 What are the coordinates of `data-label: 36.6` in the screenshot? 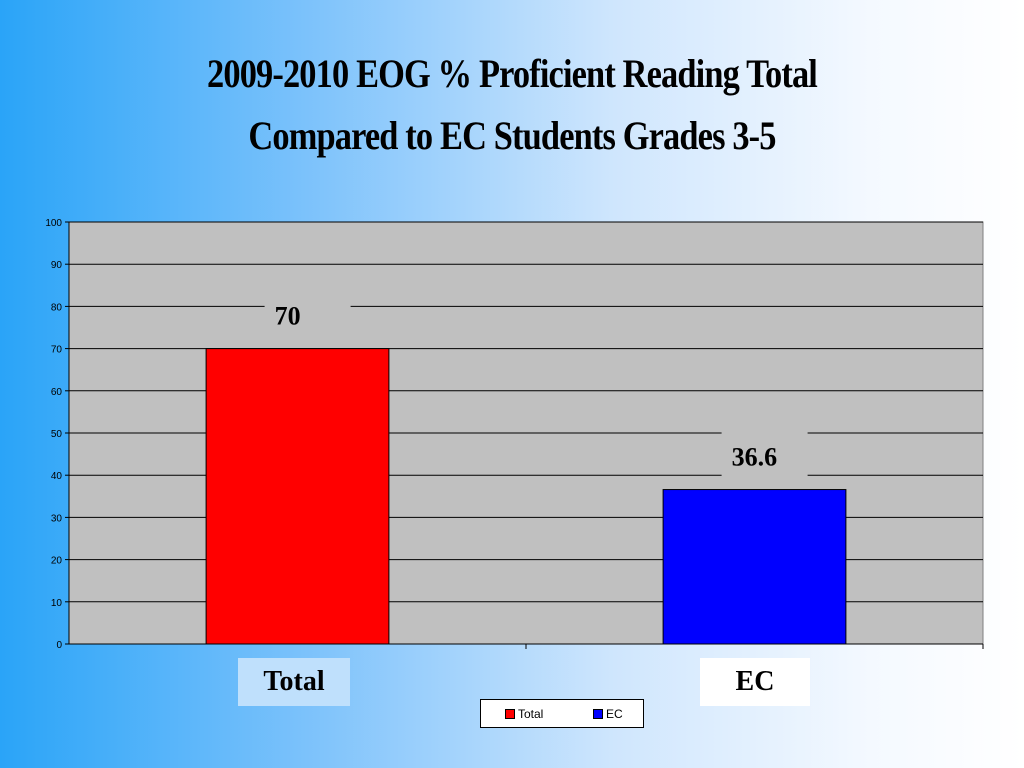 It's located at (755, 457).